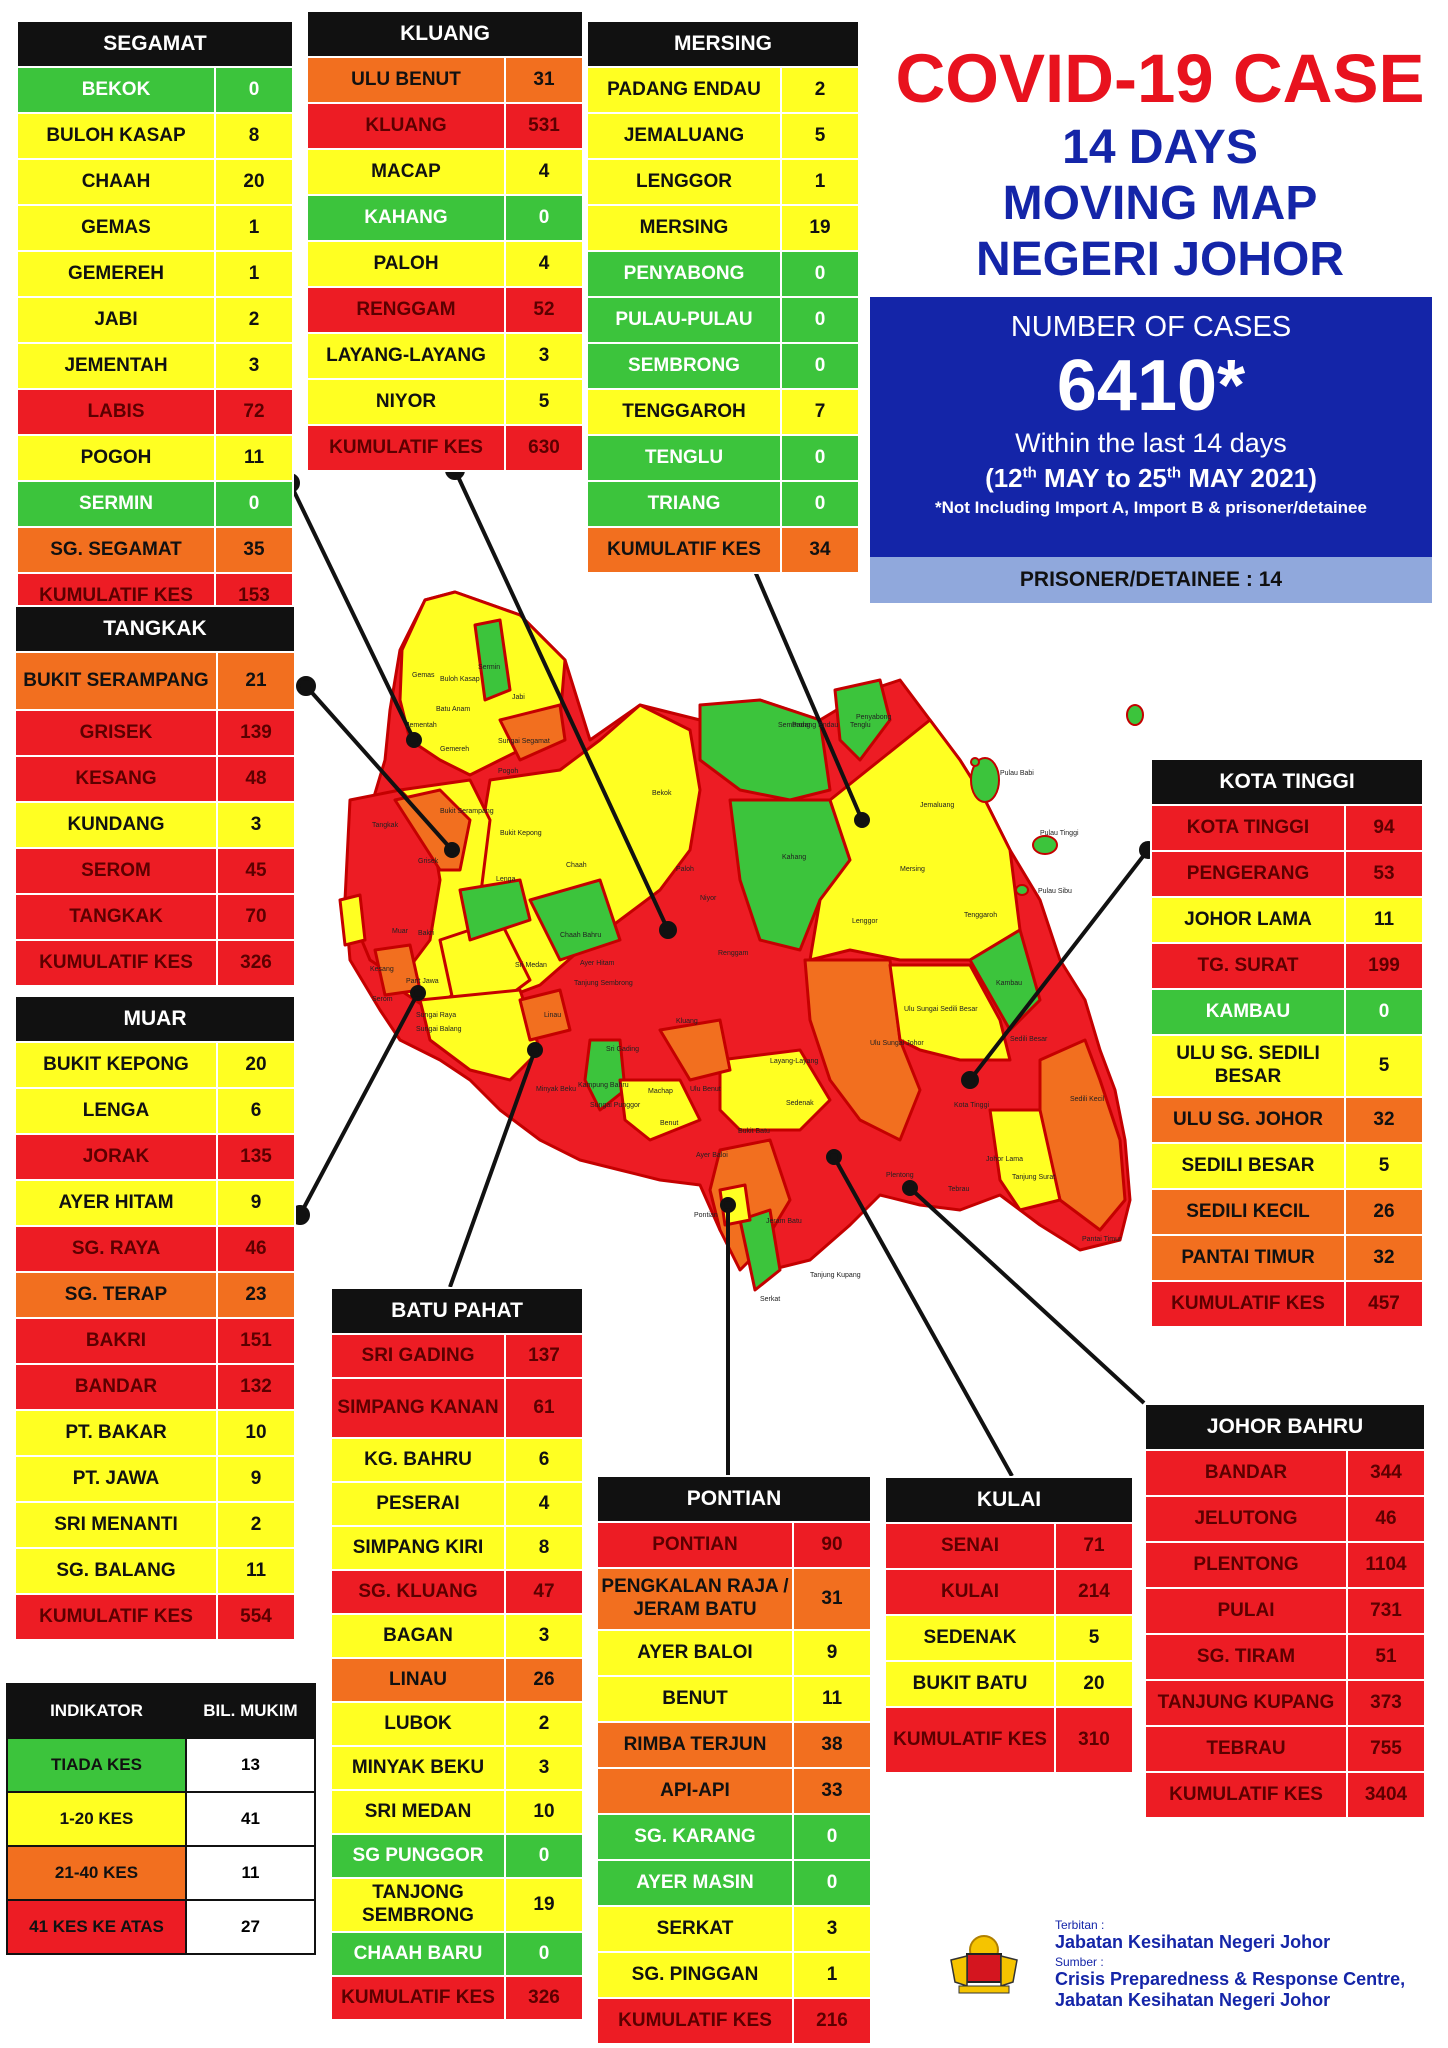  What do you see at coordinates (256, 1341) in the screenshot?
I see `case-count: 151` at bounding box center [256, 1341].